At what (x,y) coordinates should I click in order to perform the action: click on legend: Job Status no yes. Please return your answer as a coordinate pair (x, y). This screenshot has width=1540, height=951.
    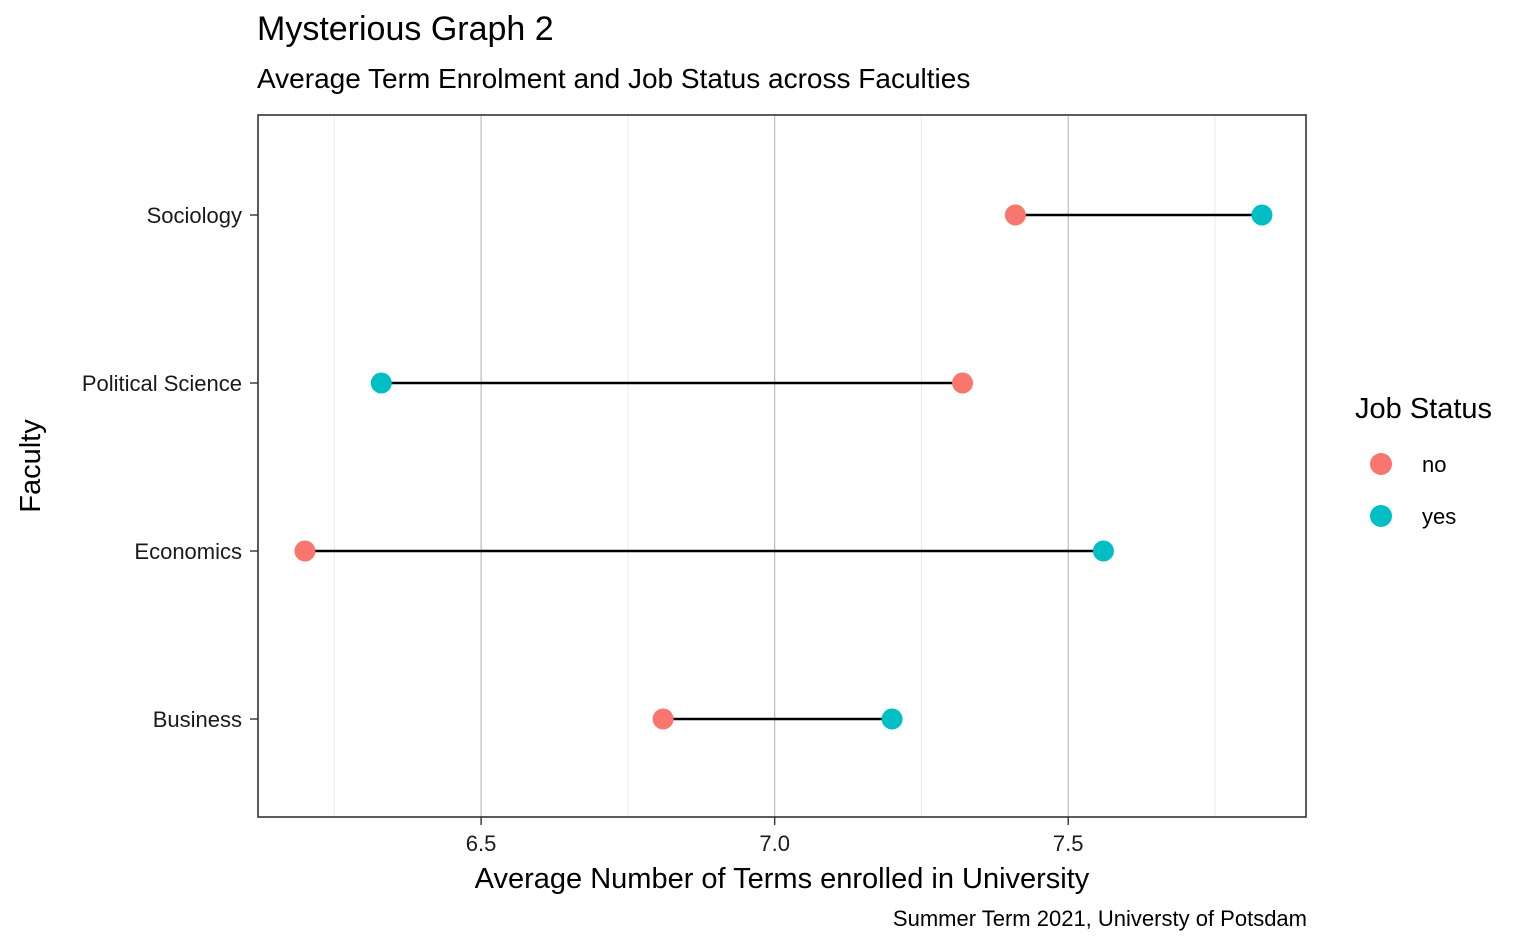
    Looking at the image, I should click on (1423, 461).